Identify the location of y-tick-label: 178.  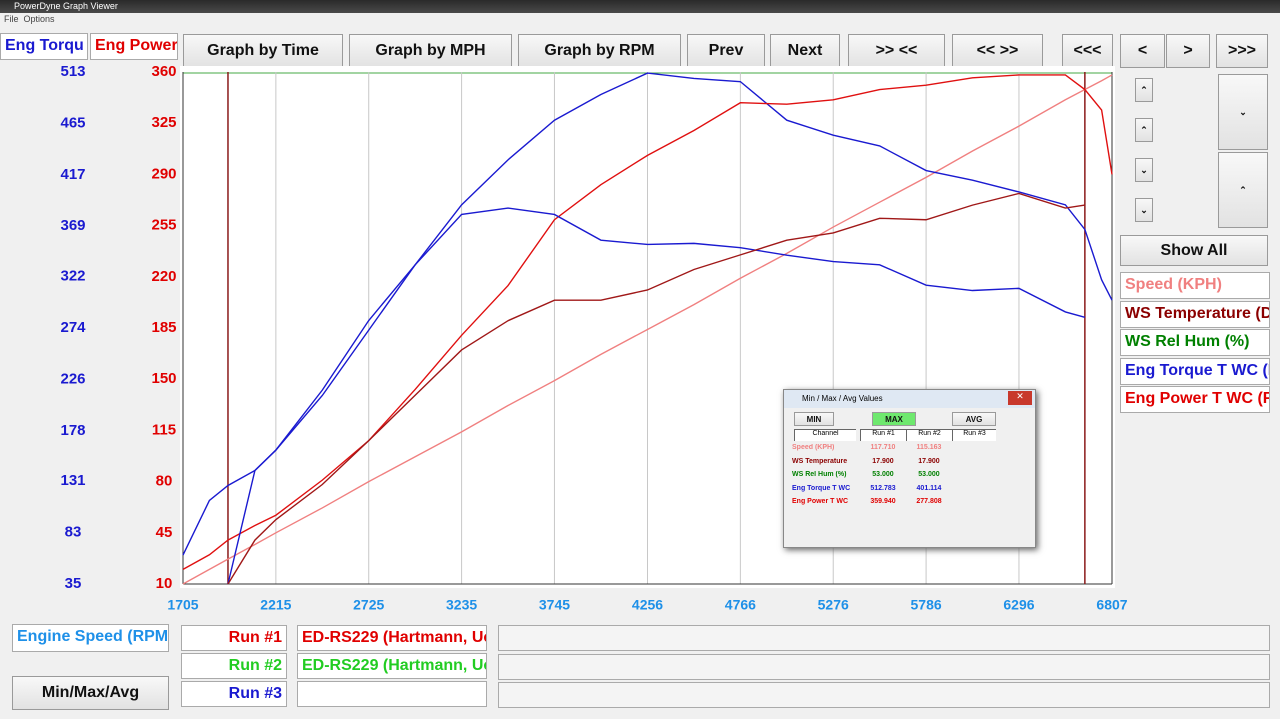
(72, 430).